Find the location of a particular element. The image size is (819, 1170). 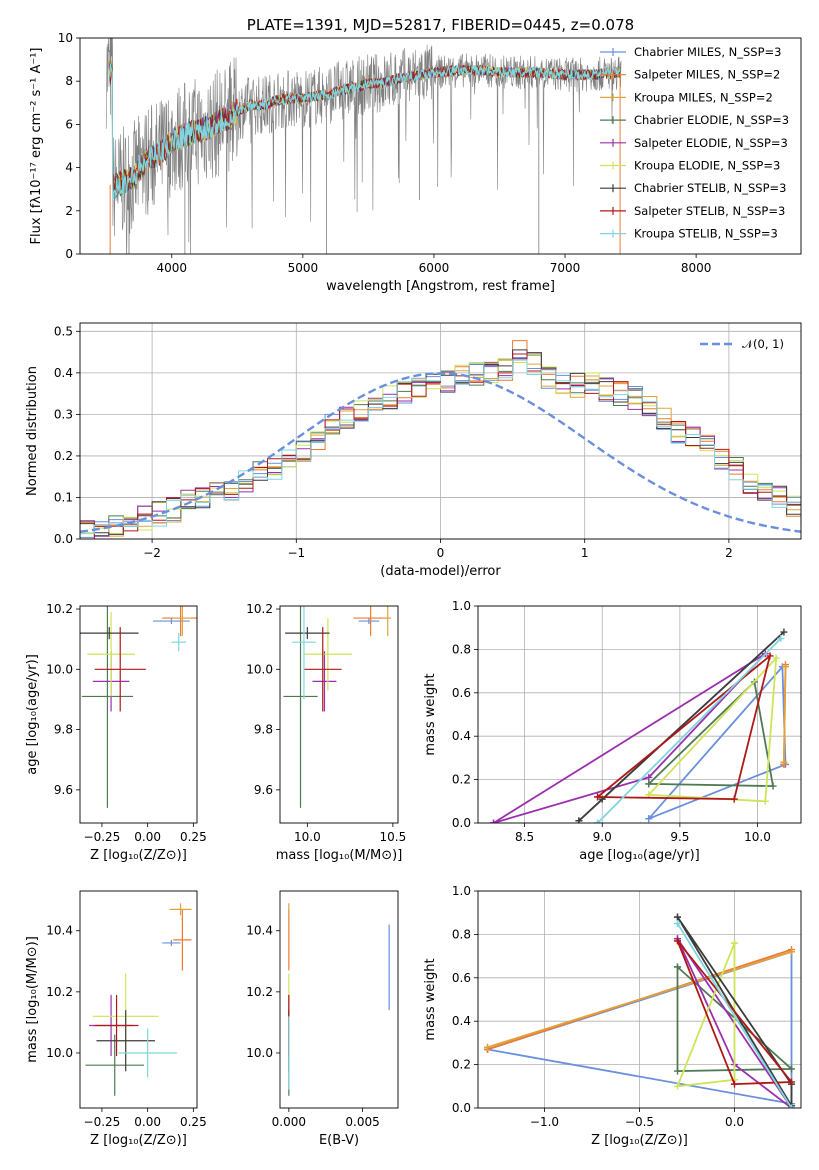

series-salpeter_stelib-line is located at coordinates (735, 1013).